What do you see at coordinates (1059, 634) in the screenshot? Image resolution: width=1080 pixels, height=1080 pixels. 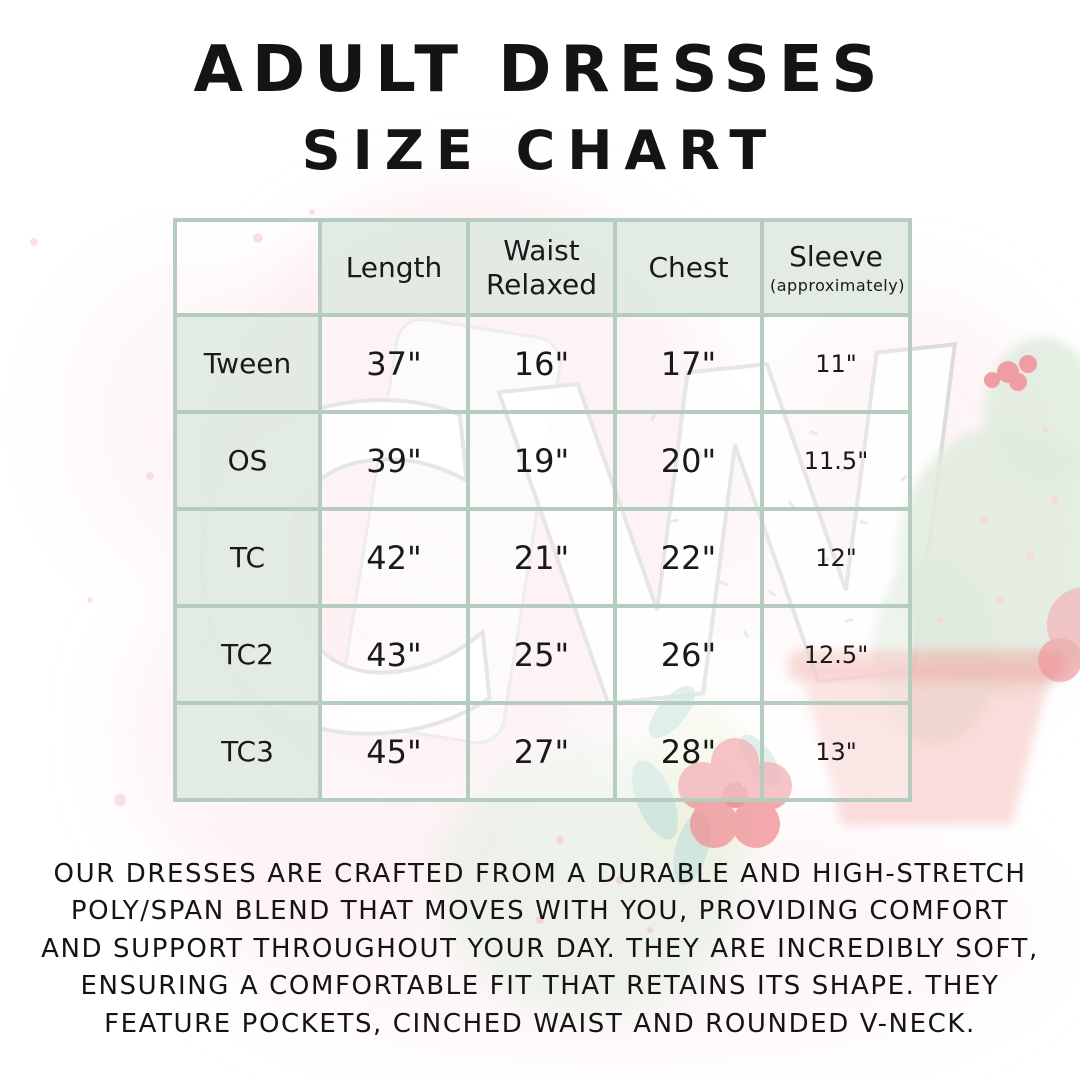 I see `edge-flower-illustration` at bounding box center [1059, 634].